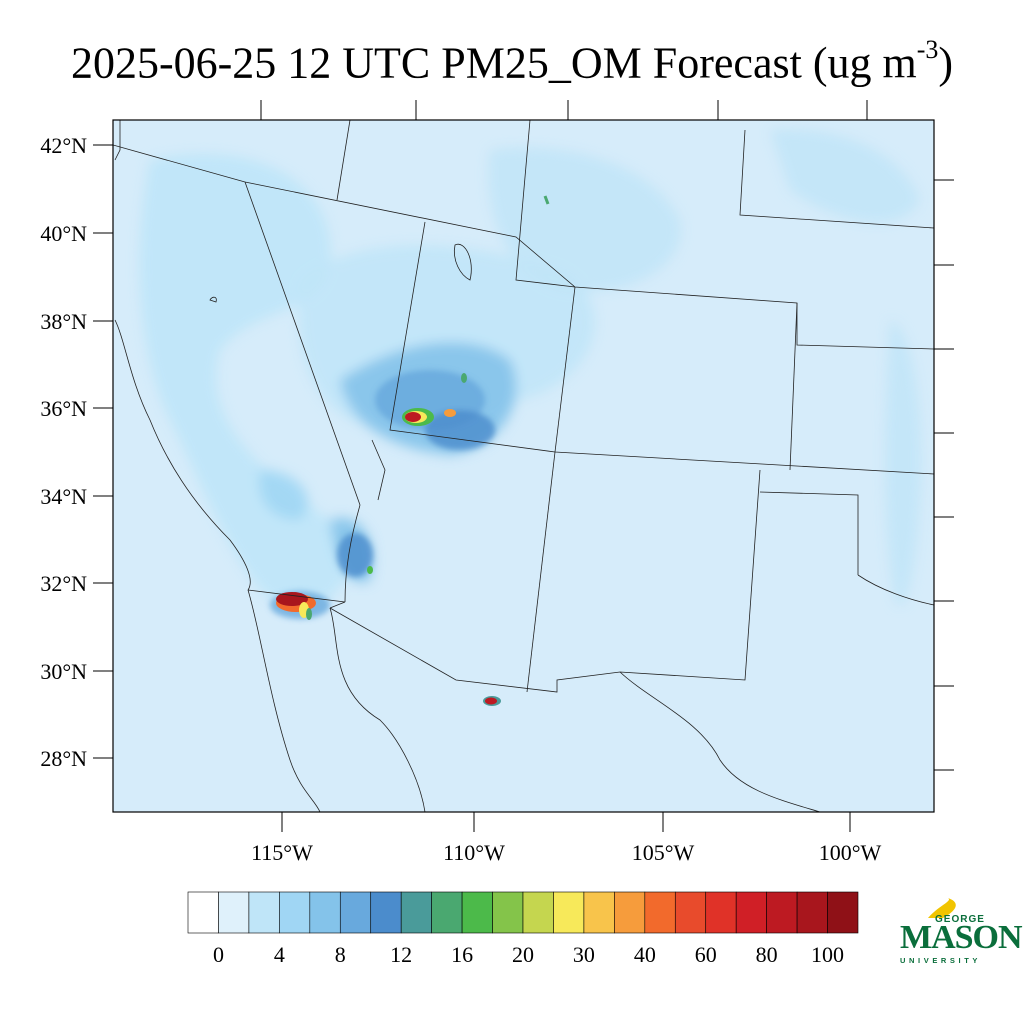  I want to click on lat-label-28: 28°N, so click(63, 758).